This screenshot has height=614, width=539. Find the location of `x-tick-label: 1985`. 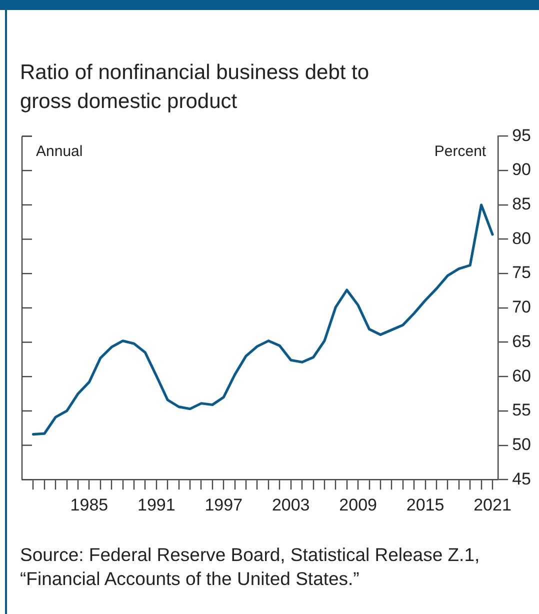

x-tick-label: 1985 is located at coordinates (89, 504).